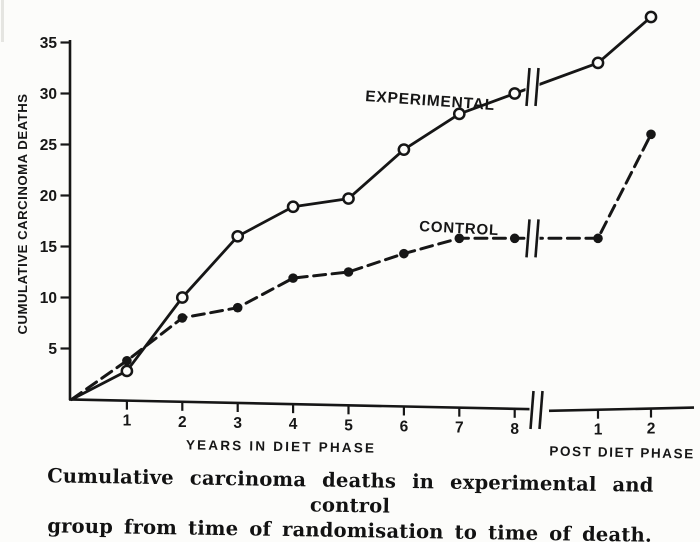 Image resolution: width=700 pixels, height=542 pixels. Describe the element at coordinates (48, 298) in the screenshot. I see `y-tick-label: 10` at that location.